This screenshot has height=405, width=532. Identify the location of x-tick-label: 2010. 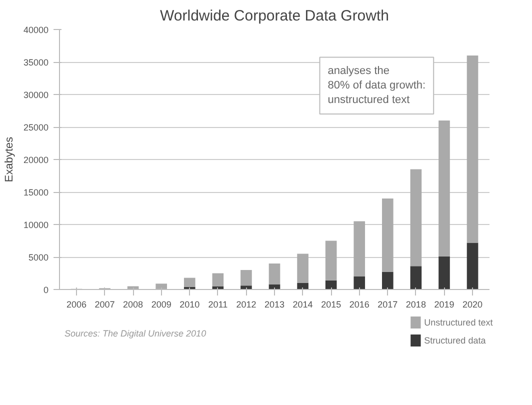
(190, 305).